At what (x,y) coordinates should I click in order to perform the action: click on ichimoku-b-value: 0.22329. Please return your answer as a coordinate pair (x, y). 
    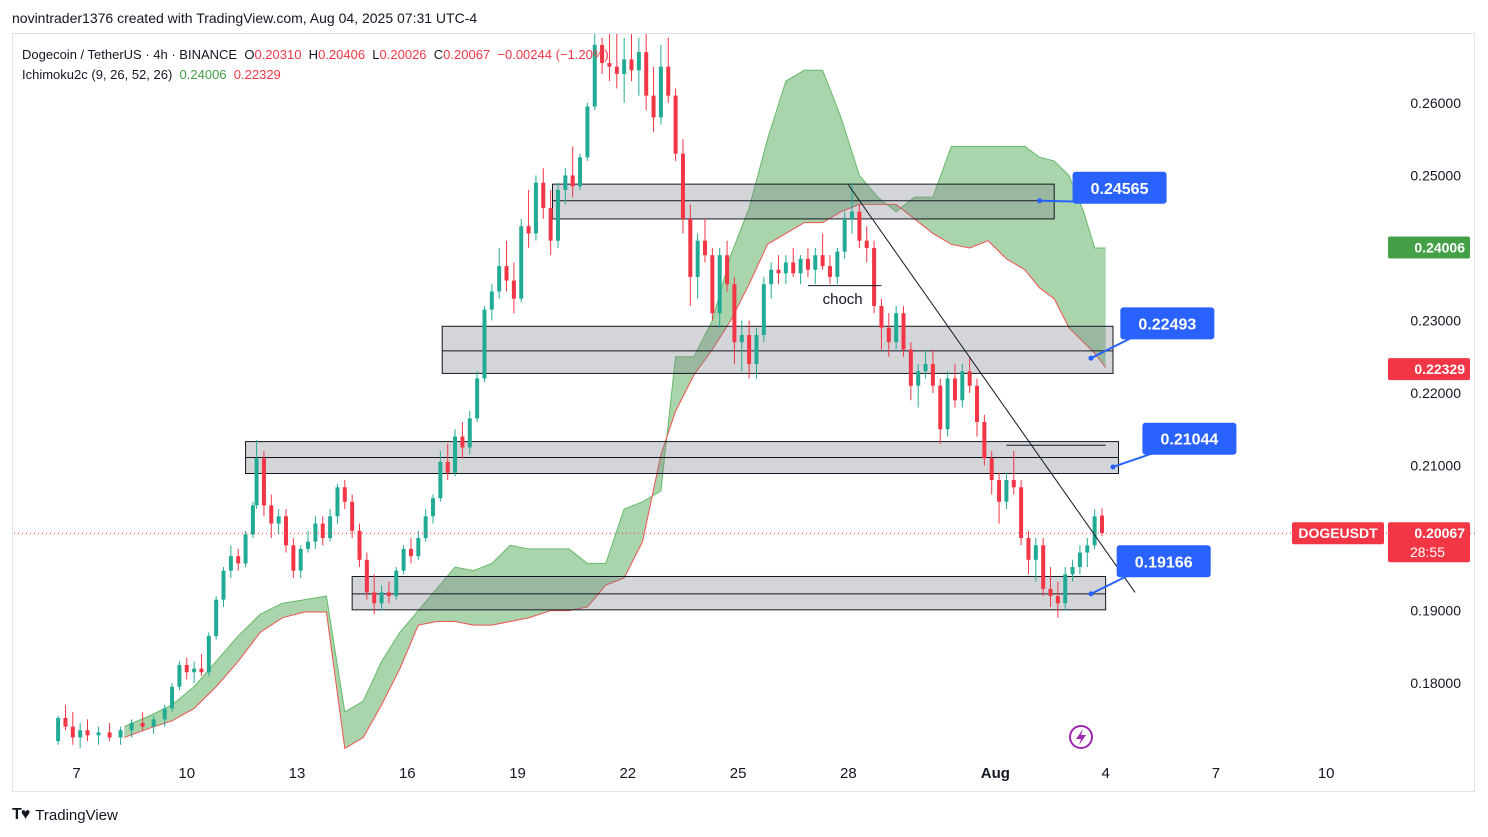
    Looking at the image, I should click on (257, 74).